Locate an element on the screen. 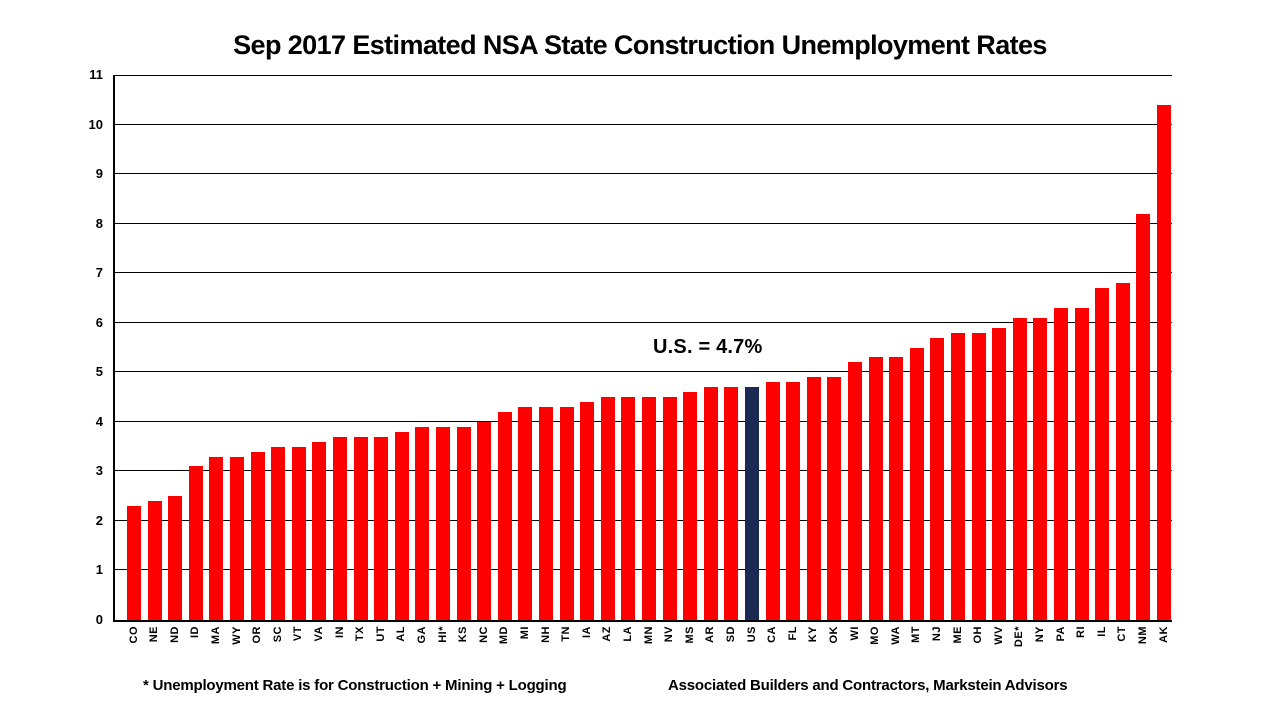 The width and height of the screenshot is (1280, 720). x-label-IA: IA is located at coordinates (586, 632).